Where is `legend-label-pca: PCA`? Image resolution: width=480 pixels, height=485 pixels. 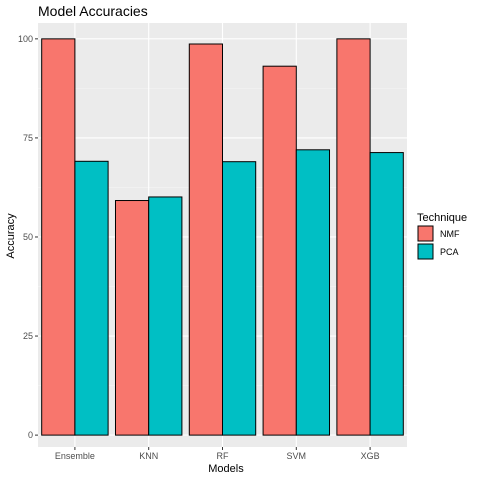
legend-label-pca: PCA is located at coordinates (449, 252).